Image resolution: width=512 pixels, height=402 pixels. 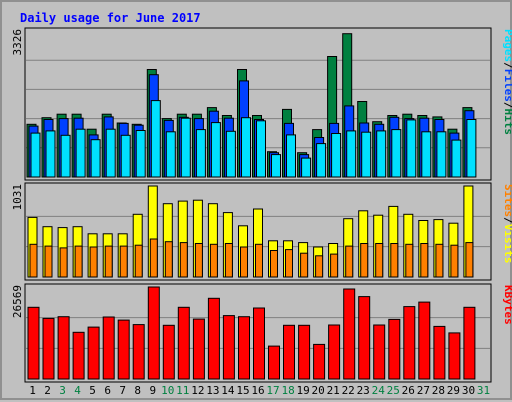 I want to click on x-tick-label-day-8: 8, so click(x=137, y=390).